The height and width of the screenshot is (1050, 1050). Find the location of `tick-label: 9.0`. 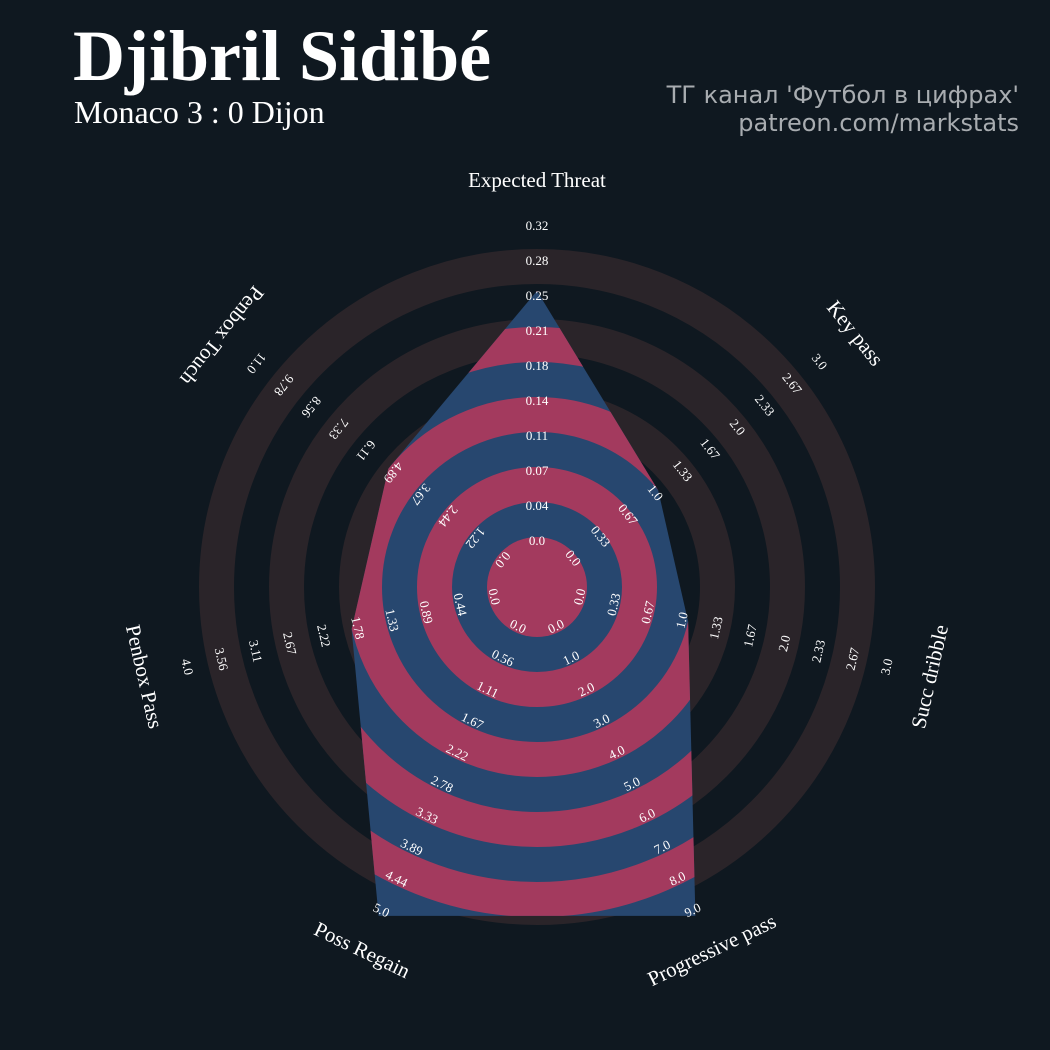

tick-label: 9.0 is located at coordinates (692, 910).